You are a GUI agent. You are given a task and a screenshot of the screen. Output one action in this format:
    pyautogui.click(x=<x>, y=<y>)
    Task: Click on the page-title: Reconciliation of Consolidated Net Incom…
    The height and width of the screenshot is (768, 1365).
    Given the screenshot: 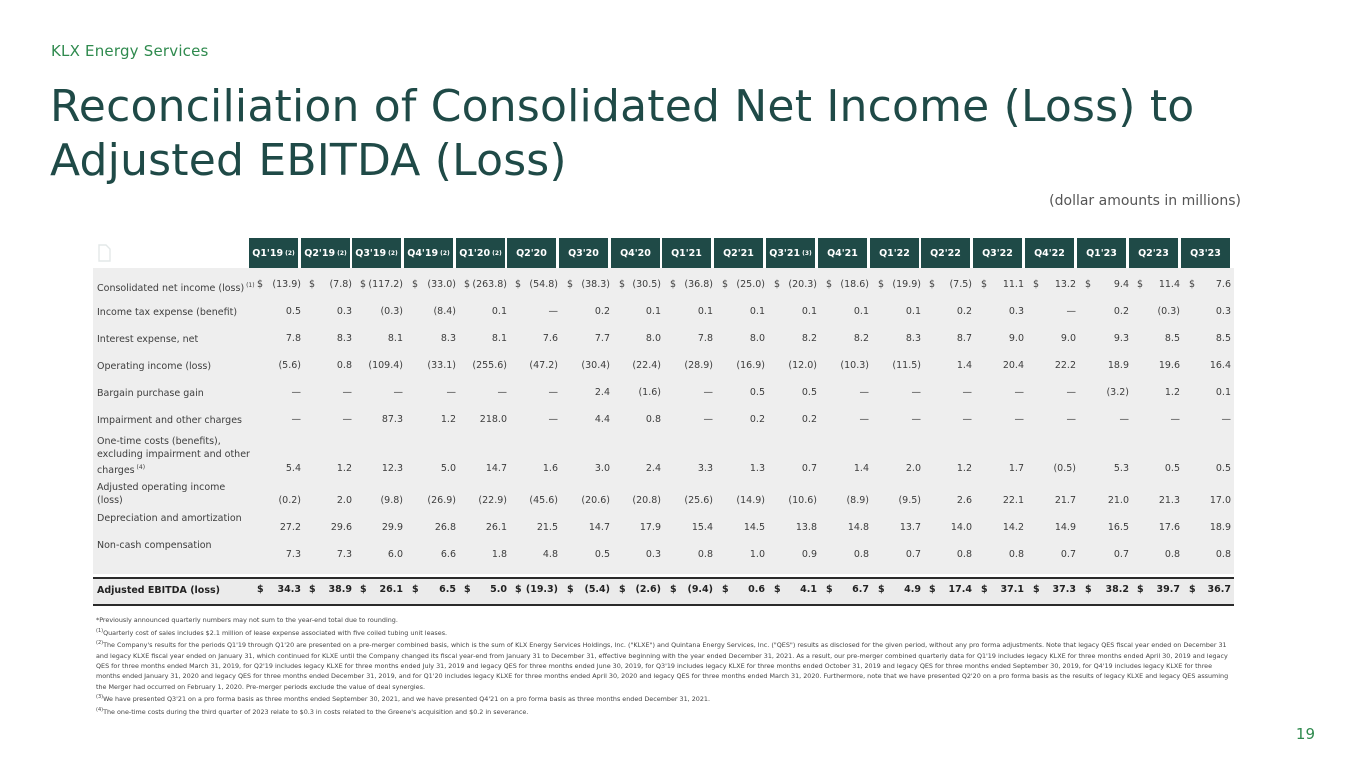 What is the action you would take?
    pyautogui.click(x=622, y=133)
    